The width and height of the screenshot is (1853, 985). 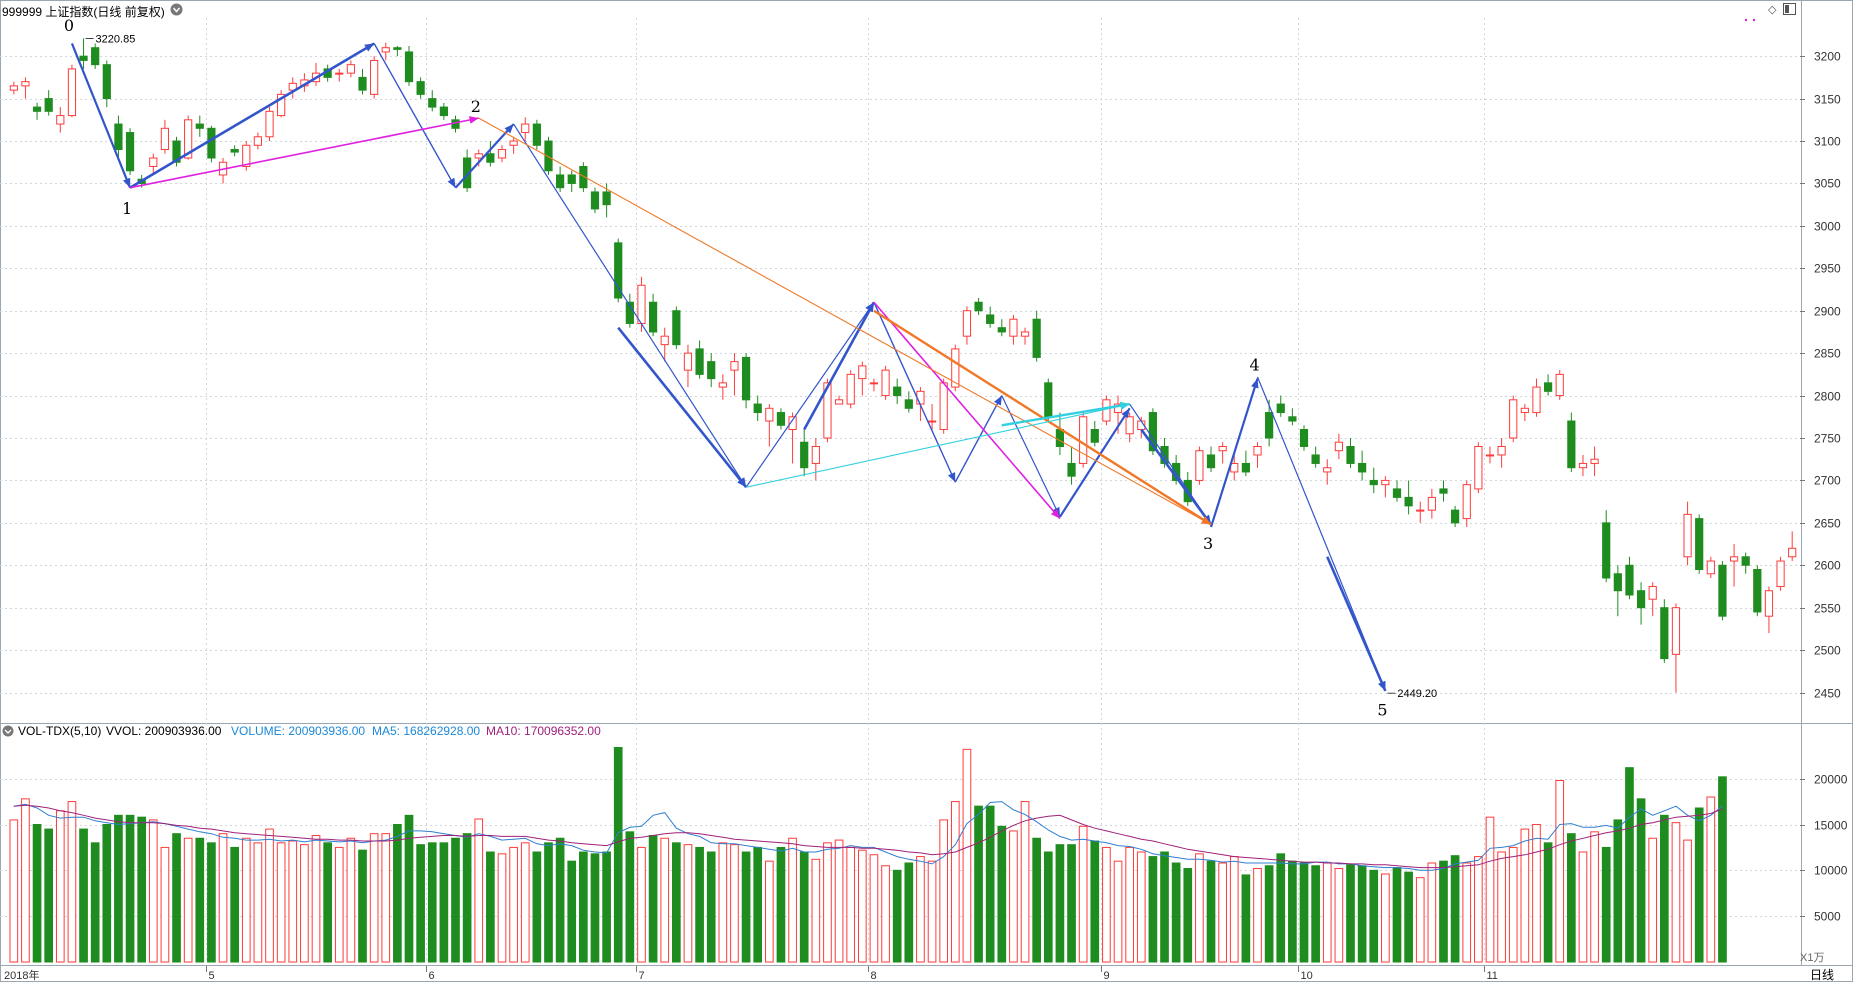 What do you see at coordinates (60, 731) in the screenshot?
I see `volume-indicator-label: VOL-TDX(5,10)` at bounding box center [60, 731].